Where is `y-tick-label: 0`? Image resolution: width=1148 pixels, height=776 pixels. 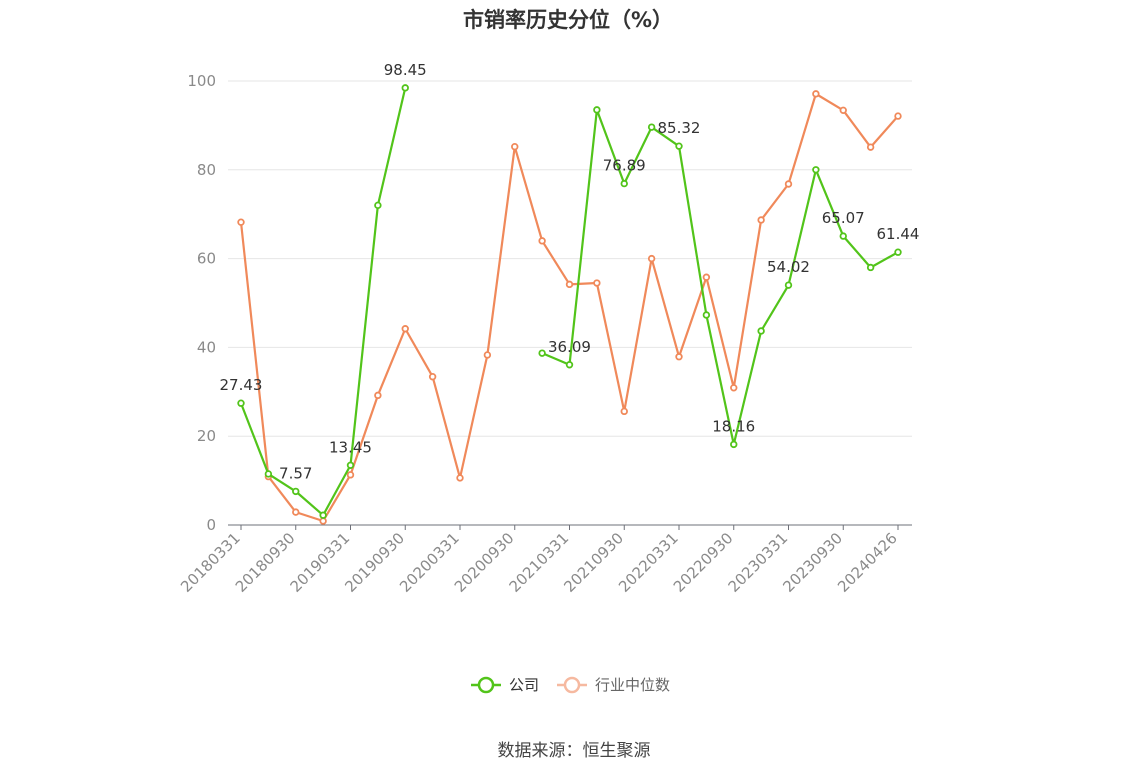 y-tick-label: 0 is located at coordinates (211, 525).